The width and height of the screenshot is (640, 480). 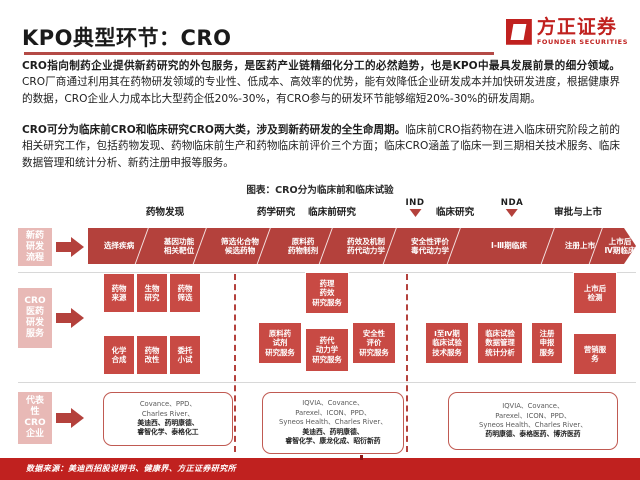 What do you see at coordinates (333, 436) in the screenshot?
I see `company-names-cn: 美迪西、药明康德、 睿智化学、康龙化成、昭衍新药` at bounding box center [333, 436].